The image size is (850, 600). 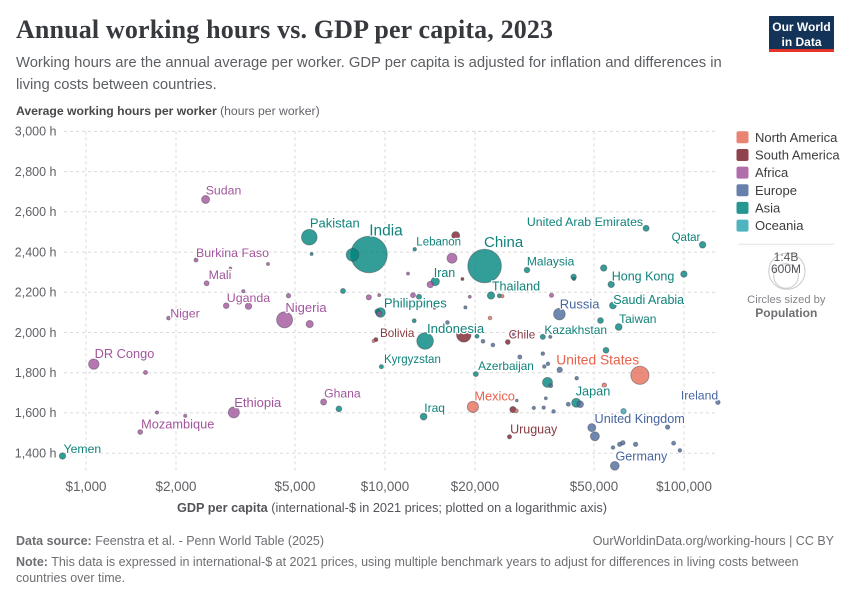 I want to click on svg-text: Ghana, so click(x=342, y=394).